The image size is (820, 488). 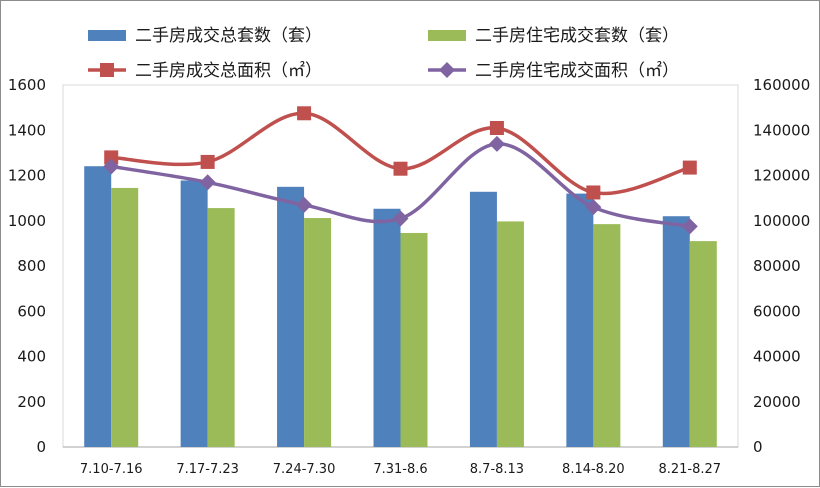 I want to click on y-right-tick-label: 20000, so click(x=777, y=402).